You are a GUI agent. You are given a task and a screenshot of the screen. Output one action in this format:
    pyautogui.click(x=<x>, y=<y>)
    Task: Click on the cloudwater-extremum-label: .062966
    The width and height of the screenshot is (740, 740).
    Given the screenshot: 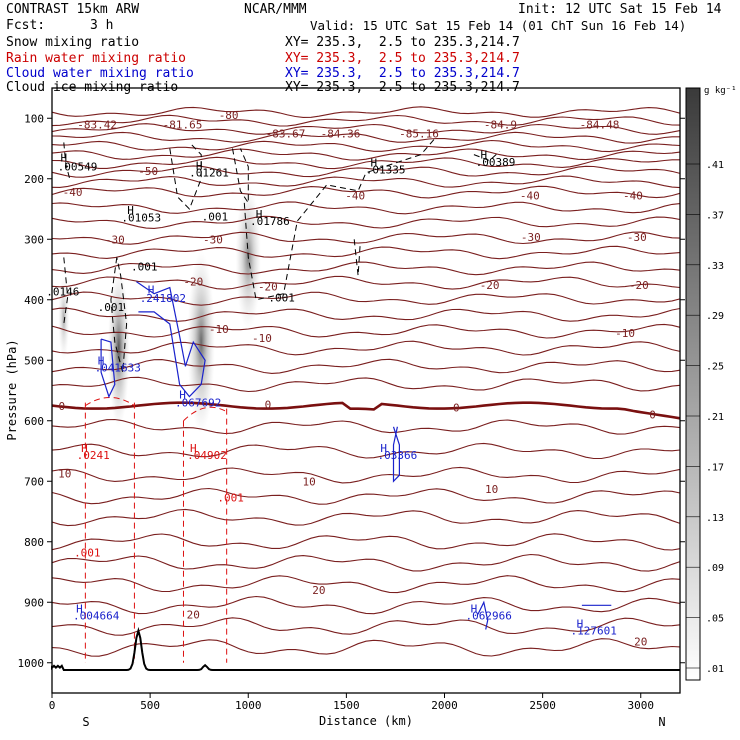 What is the action you would take?
    pyautogui.click(x=488, y=616)
    